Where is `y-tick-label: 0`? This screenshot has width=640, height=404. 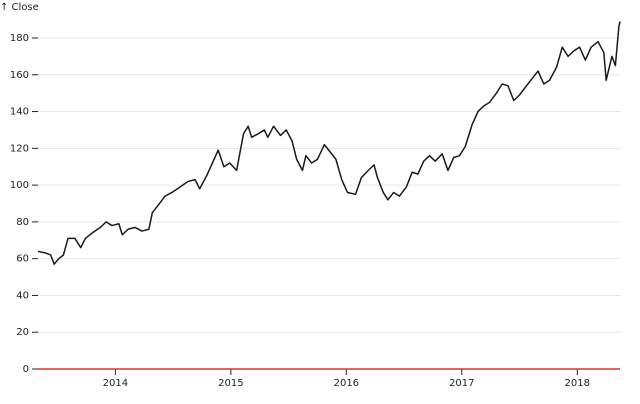 y-tick-label: 0 is located at coordinates (26, 369).